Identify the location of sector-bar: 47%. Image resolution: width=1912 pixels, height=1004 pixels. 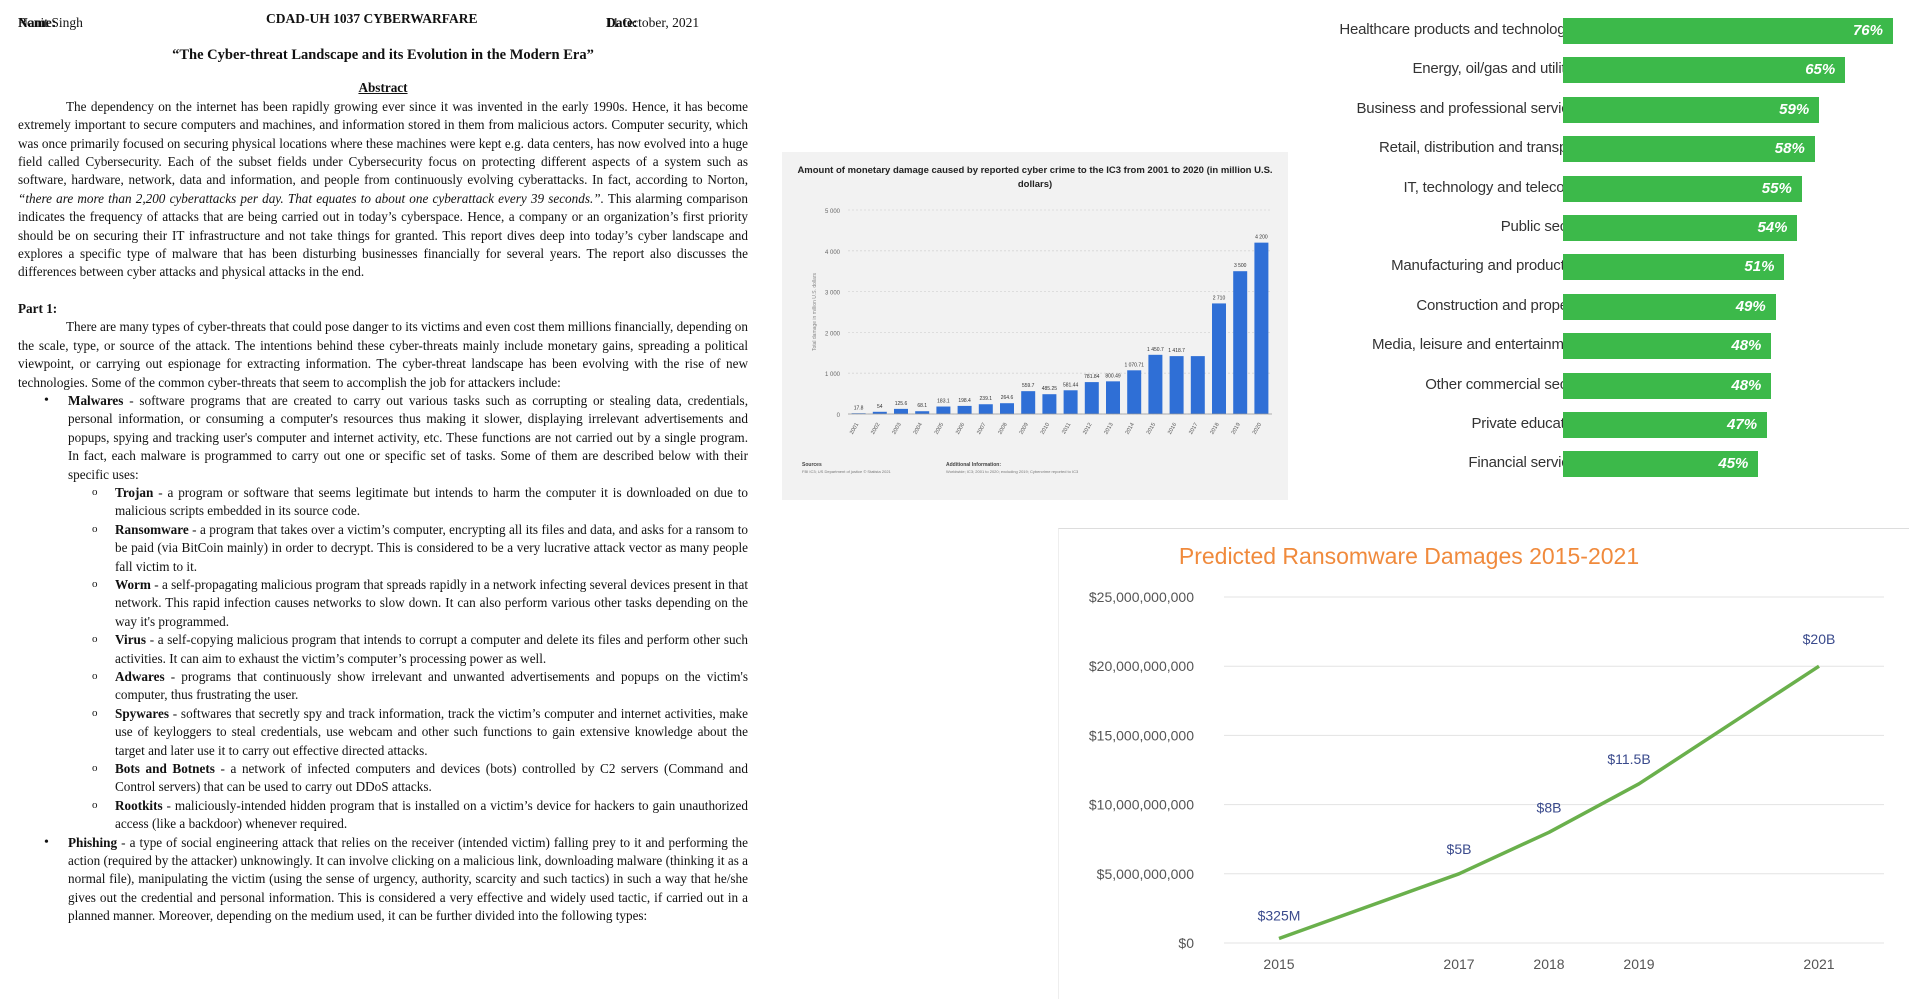
(1665, 425).